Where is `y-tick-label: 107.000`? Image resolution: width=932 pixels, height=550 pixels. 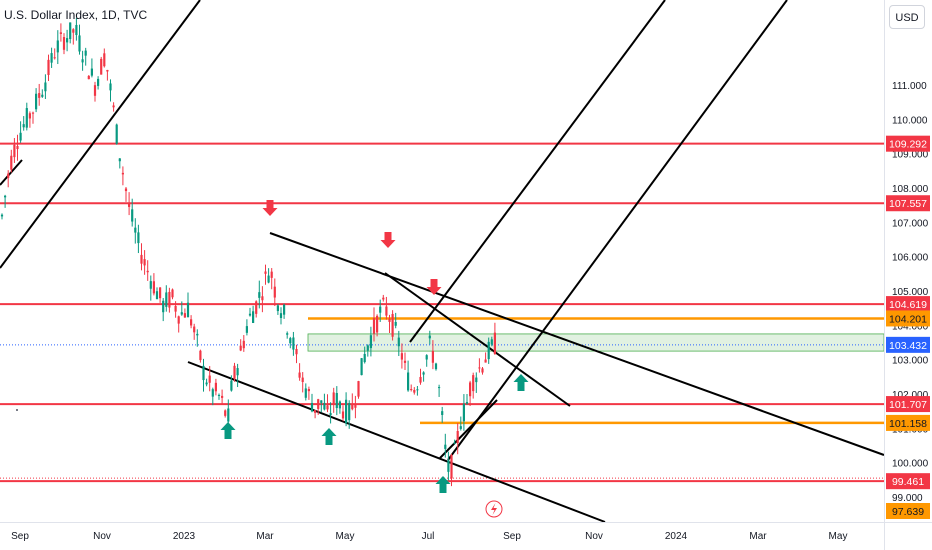
y-tick-label: 107.000 is located at coordinates (910, 223).